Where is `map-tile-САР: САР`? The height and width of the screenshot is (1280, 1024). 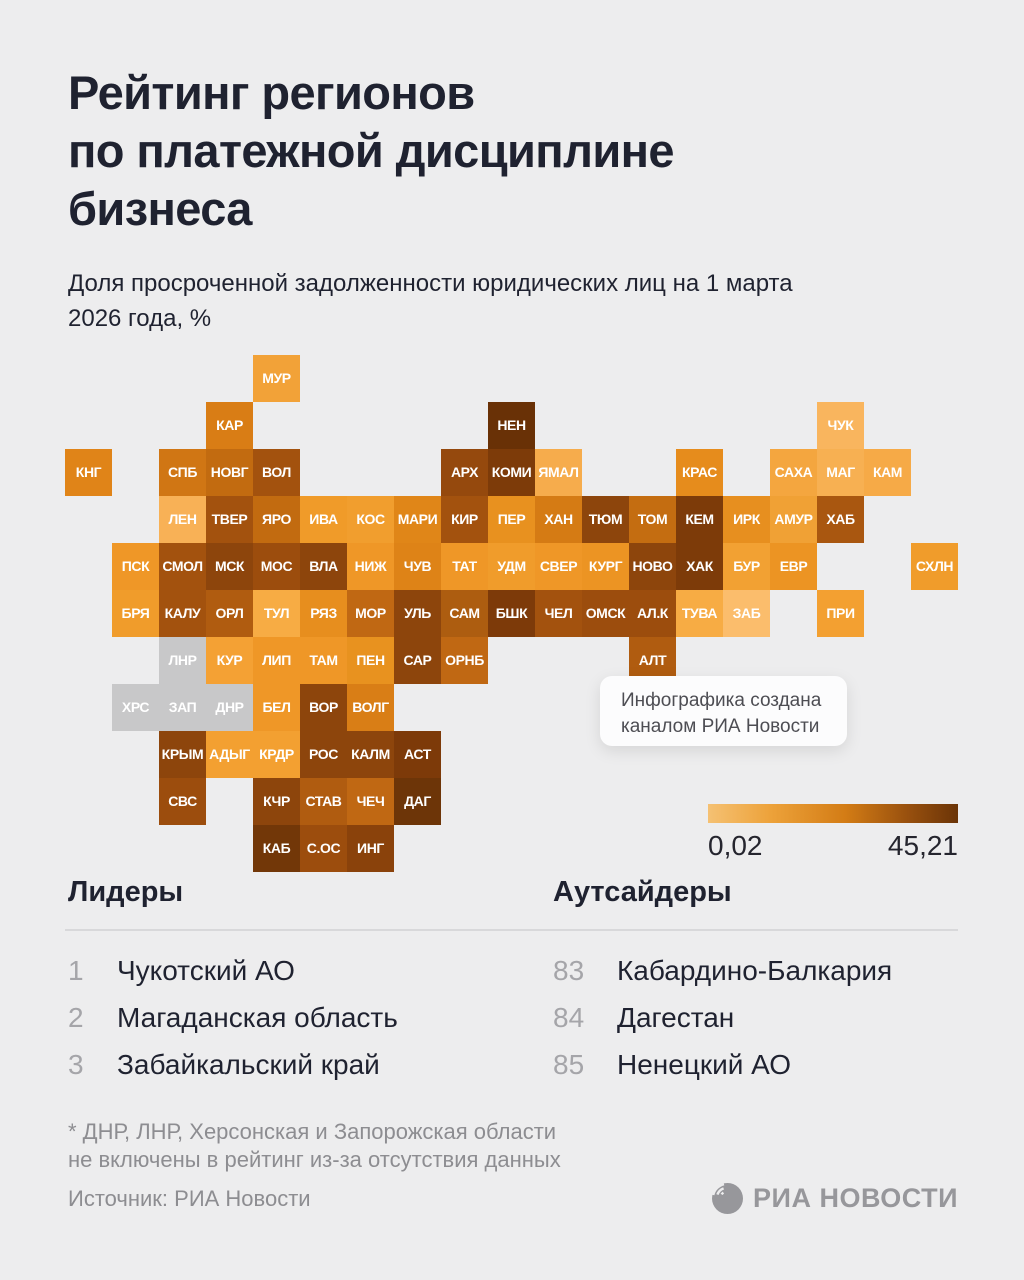 map-tile-САР: САР is located at coordinates (417, 660).